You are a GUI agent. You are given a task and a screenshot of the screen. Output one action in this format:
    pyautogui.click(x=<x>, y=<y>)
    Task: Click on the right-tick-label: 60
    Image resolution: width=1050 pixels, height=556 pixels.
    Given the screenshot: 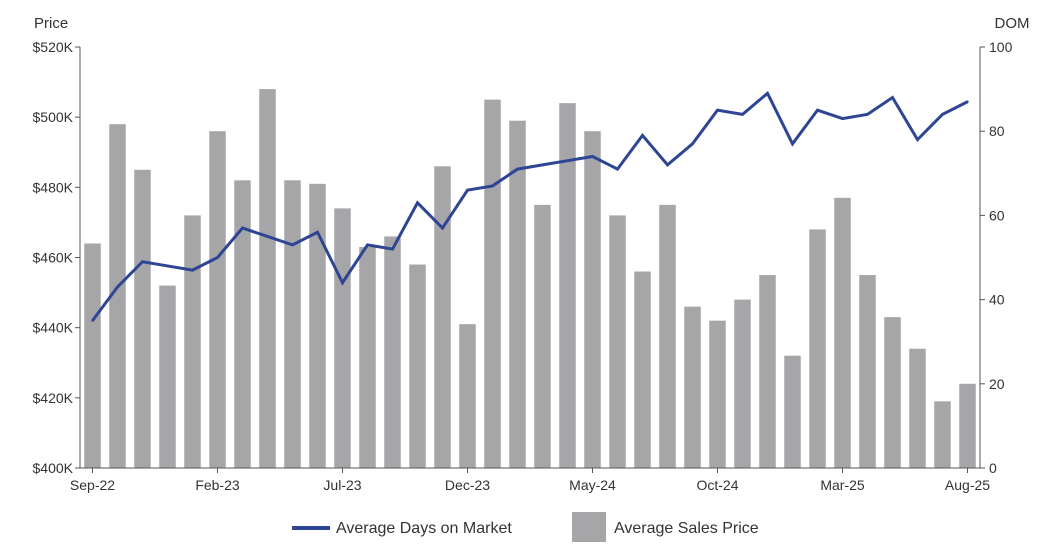 What is the action you would take?
    pyautogui.click(x=997, y=215)
    